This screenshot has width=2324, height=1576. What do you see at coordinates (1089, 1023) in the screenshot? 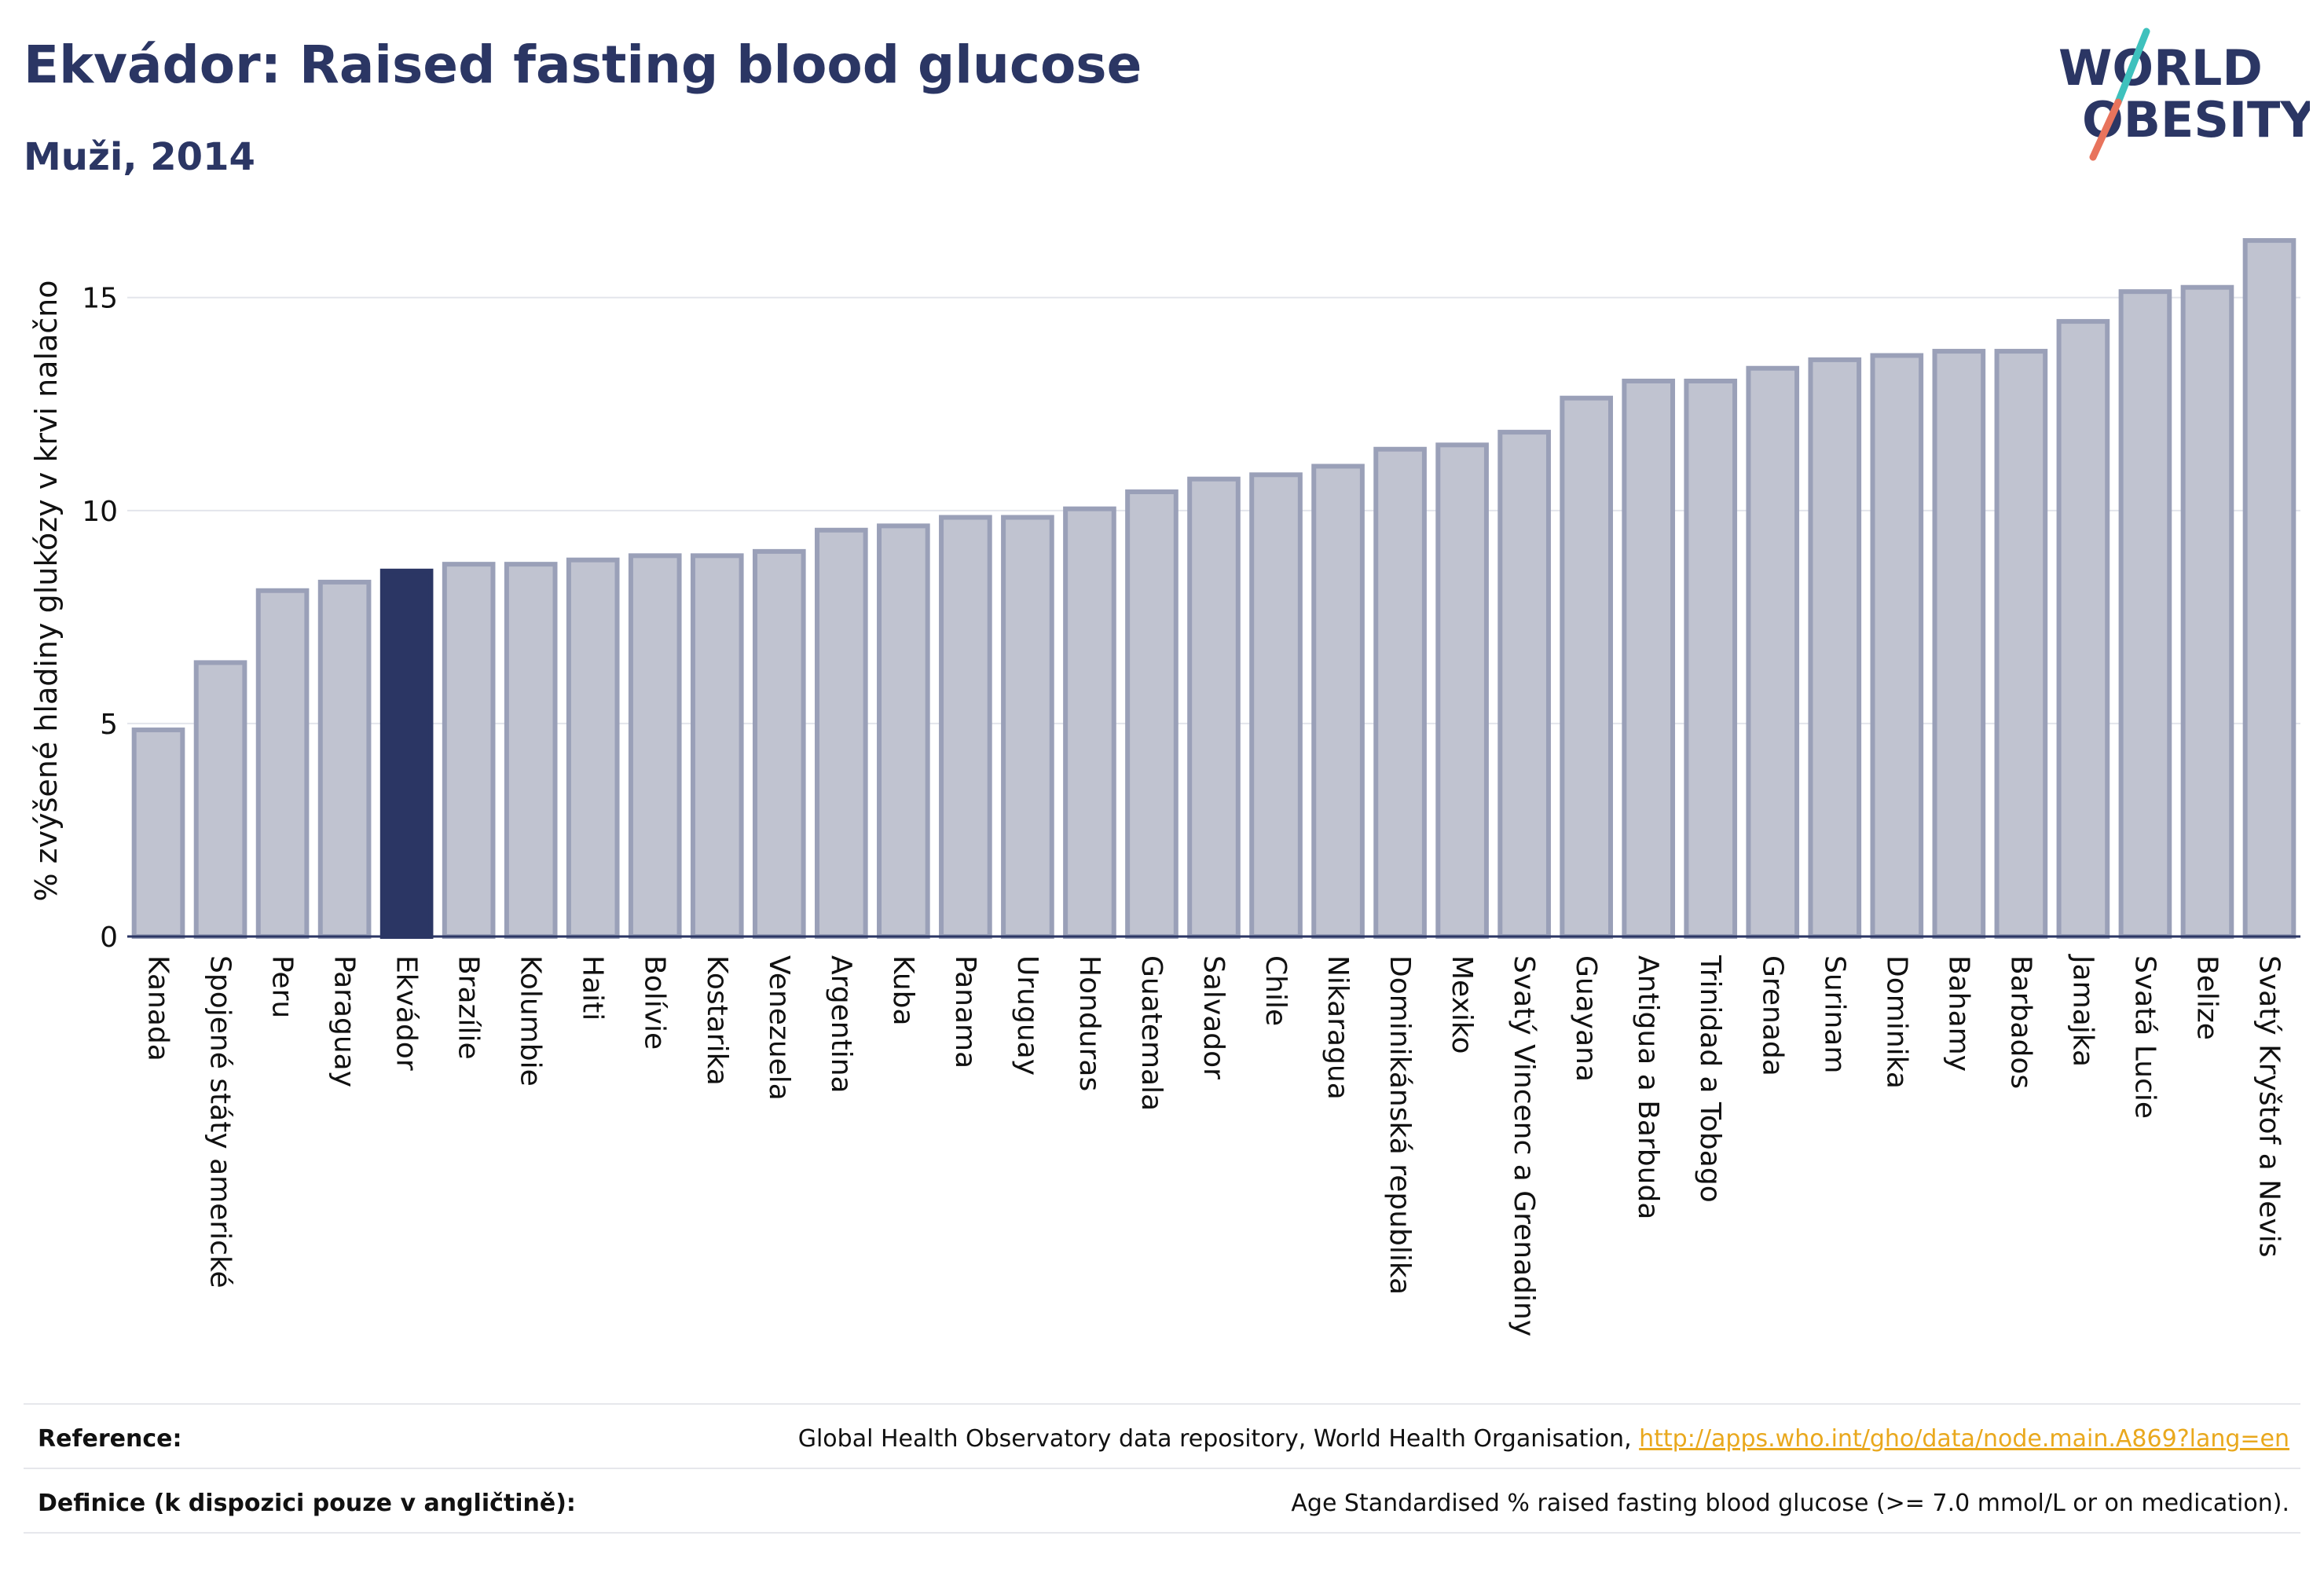
I see `x-tick-label: Honduras` at bounding box center [1089, 1023].